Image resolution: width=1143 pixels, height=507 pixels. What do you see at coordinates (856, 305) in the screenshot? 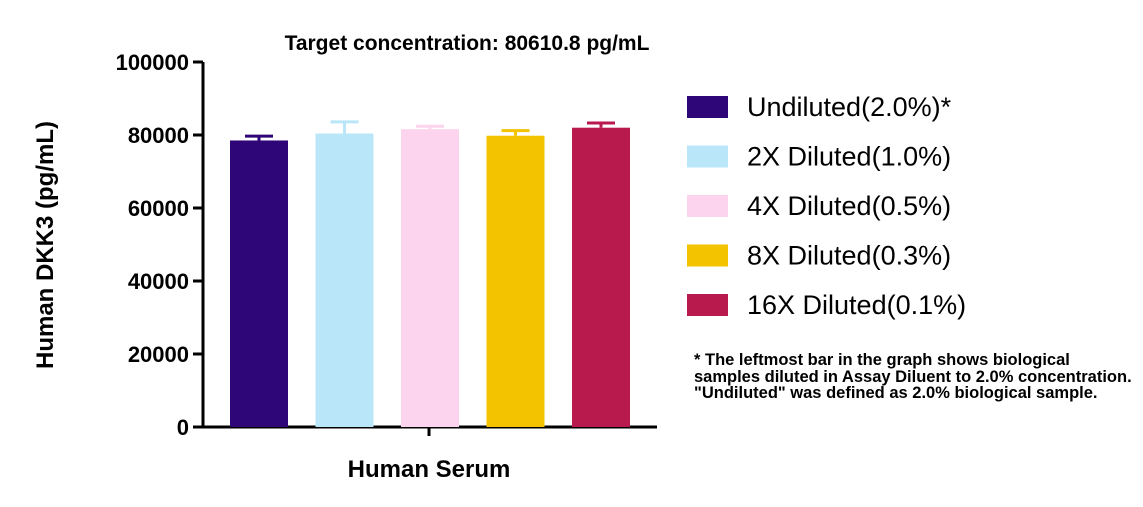
I see `legend-label: 16X Diluted(0.1%)` at bounding box center [856, 305].